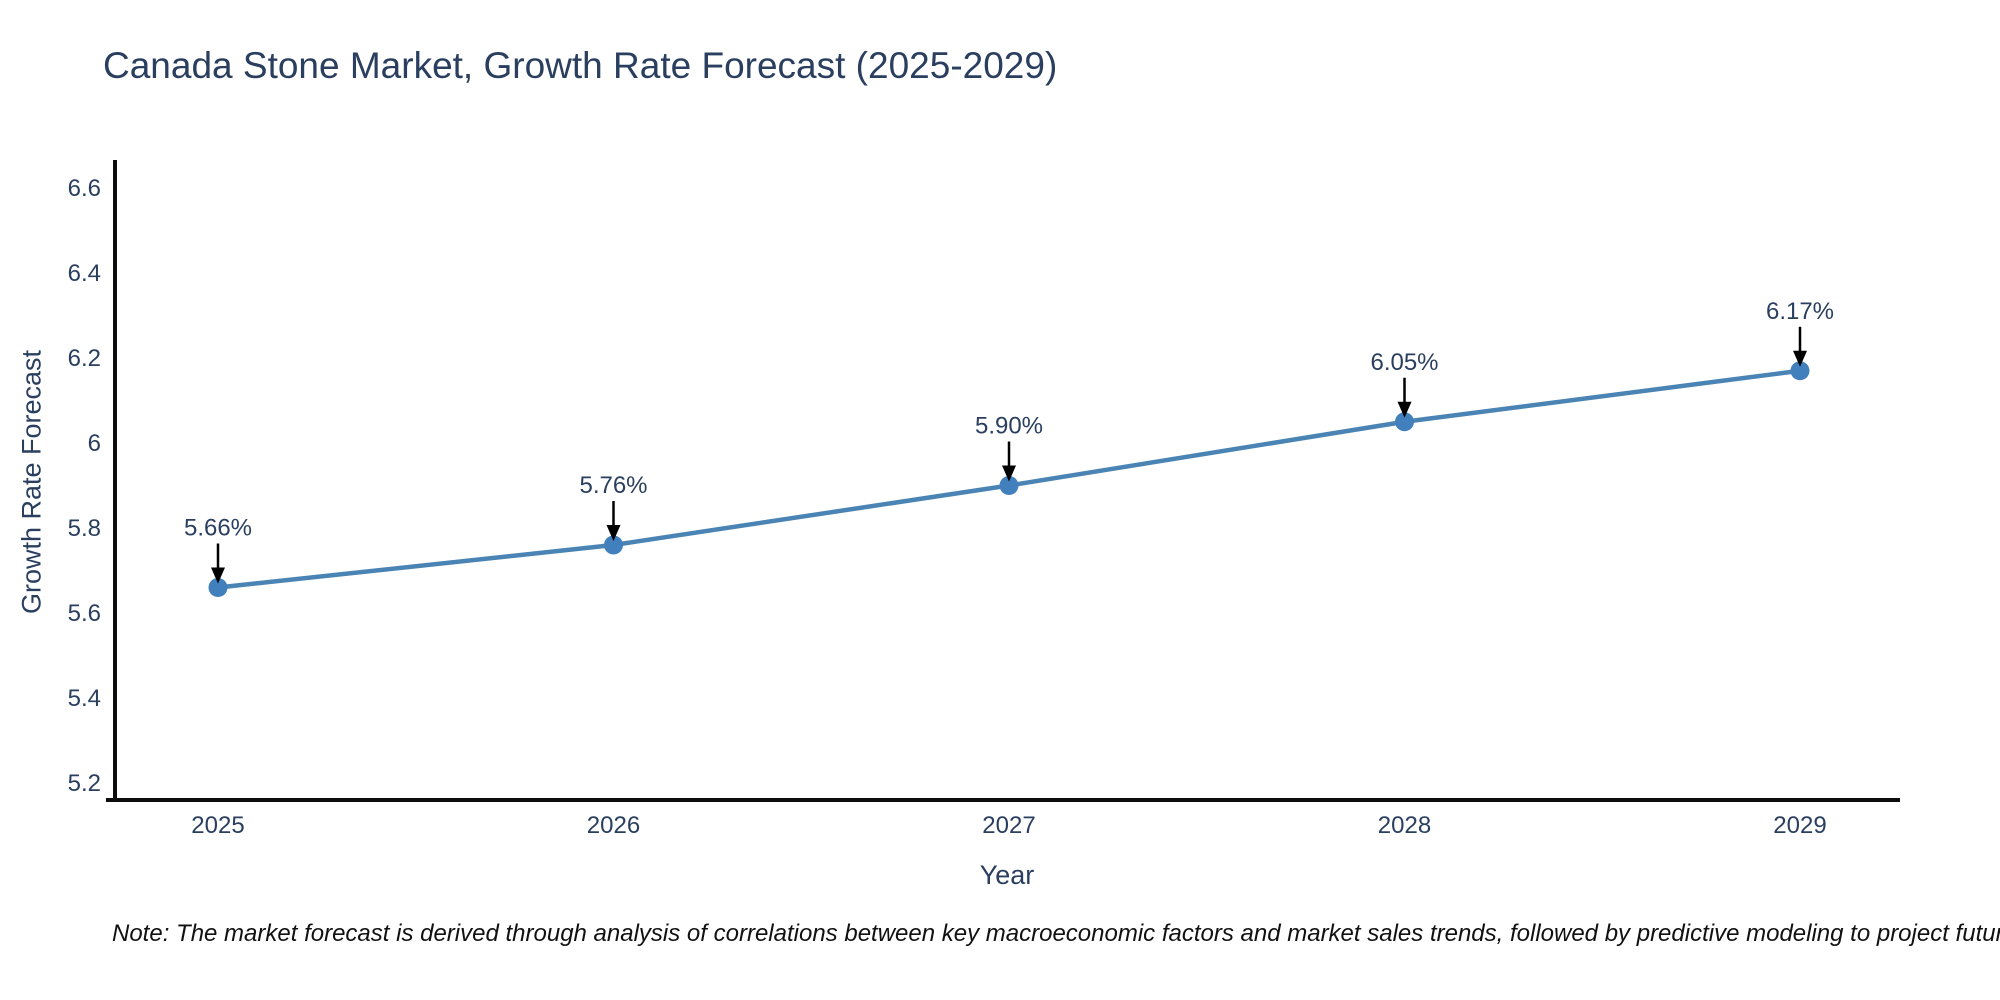 This screenshot has height=1000, width=2000. What do you see at coordinates (84, 528) in the screenshot?
I see `y-tick-label: 5.8` at bounding box center [84, 528].